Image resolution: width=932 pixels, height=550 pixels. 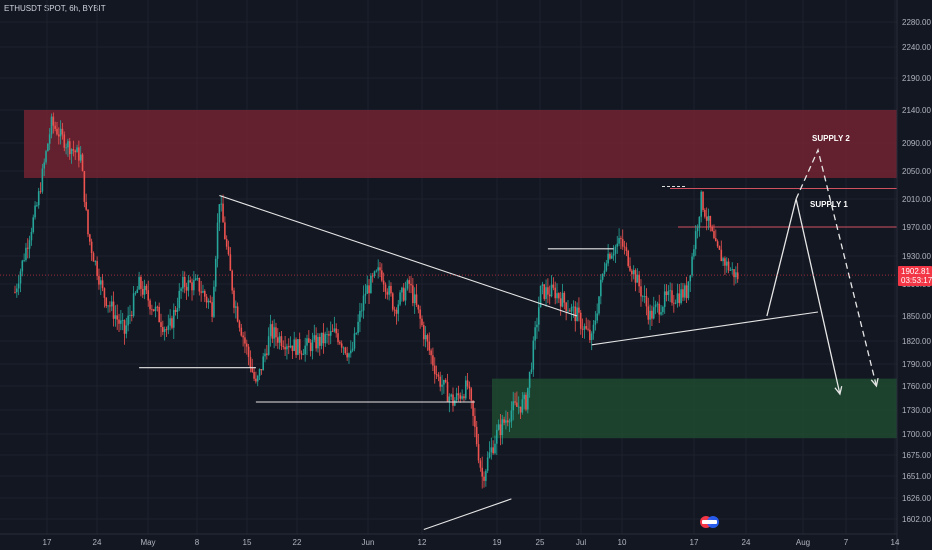 I want to click on time-tick-label: 24, so click(x=97, y=542).